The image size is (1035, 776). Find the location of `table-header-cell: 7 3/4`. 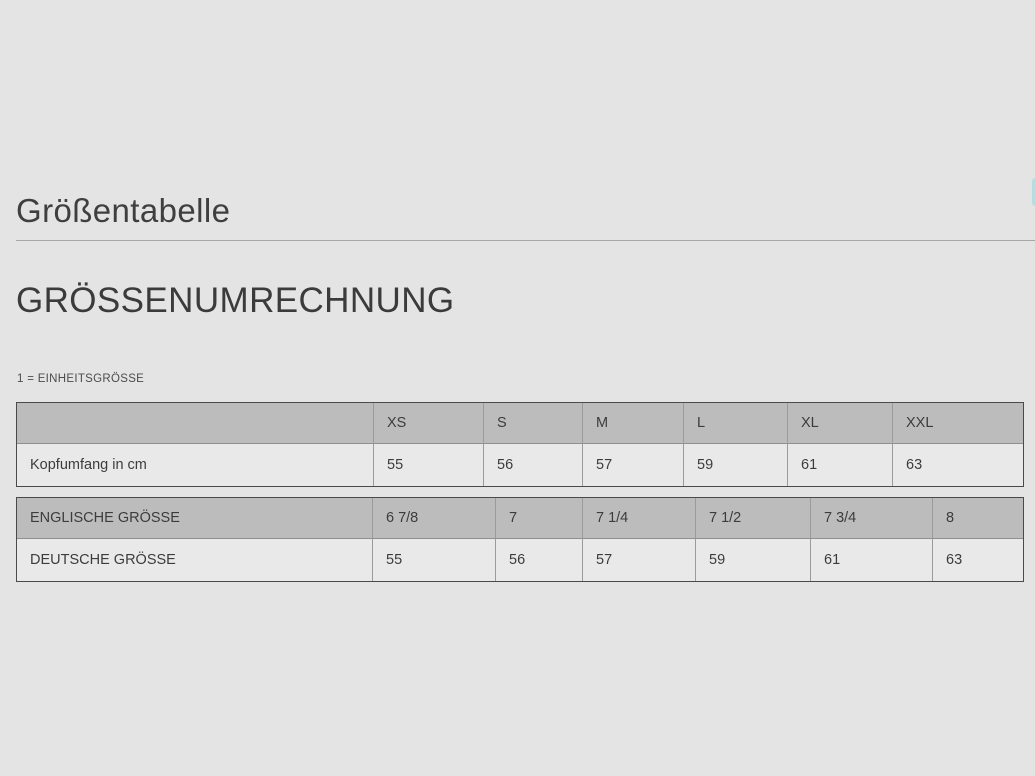

table-header-cell: 7 3/4 is located at coordinates (872, 518).